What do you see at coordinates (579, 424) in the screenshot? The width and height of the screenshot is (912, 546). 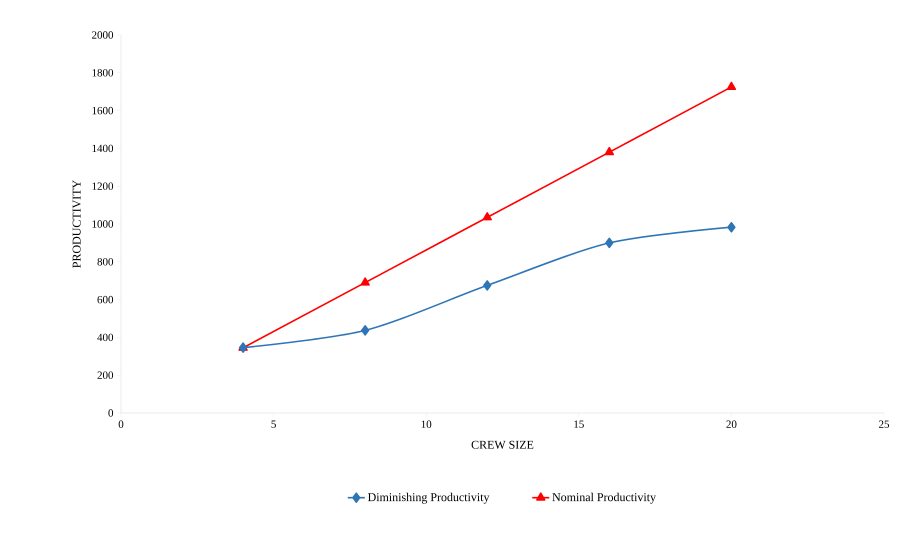 I see `x-tick-label: 15` at bounding box center [579, 424].